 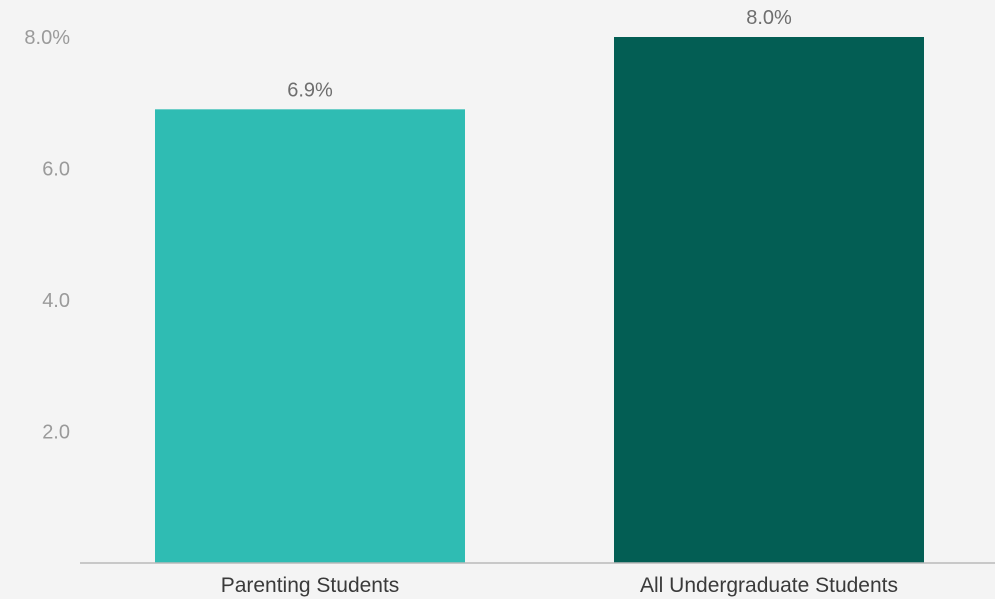 I want to click on y-tick-label: 4.0, so click(x=56, y=301).